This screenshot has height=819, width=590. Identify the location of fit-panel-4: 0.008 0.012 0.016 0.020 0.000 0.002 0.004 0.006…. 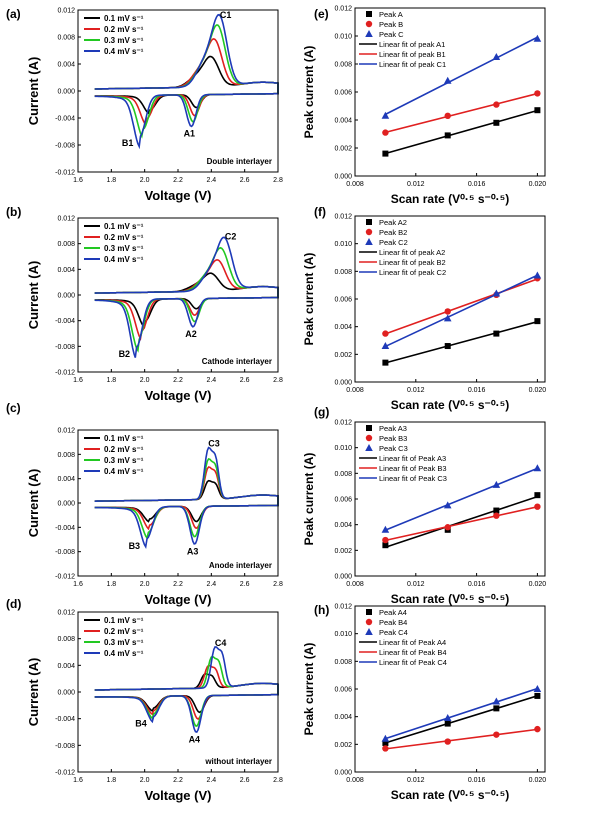
(424, 106).